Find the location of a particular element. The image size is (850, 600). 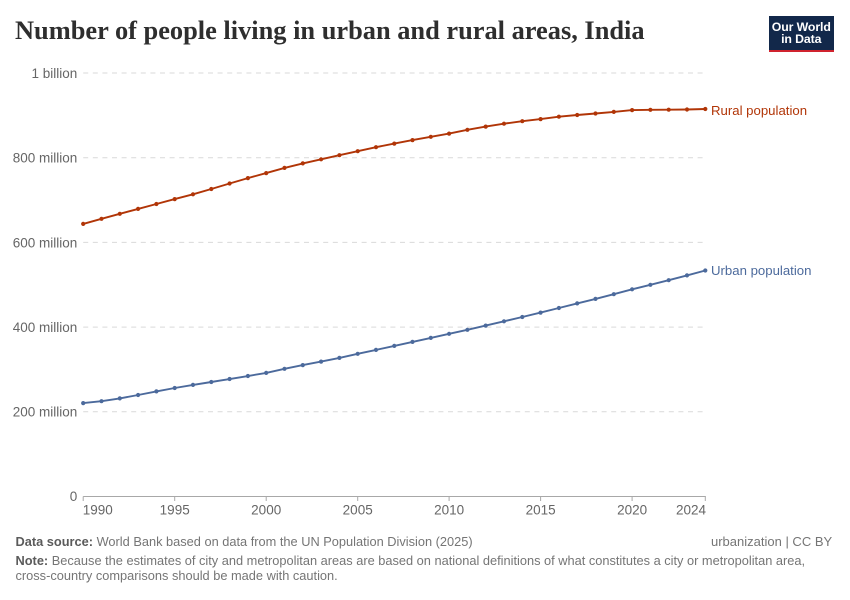

svg-text: 2010 is located at coordinates (449, 510).